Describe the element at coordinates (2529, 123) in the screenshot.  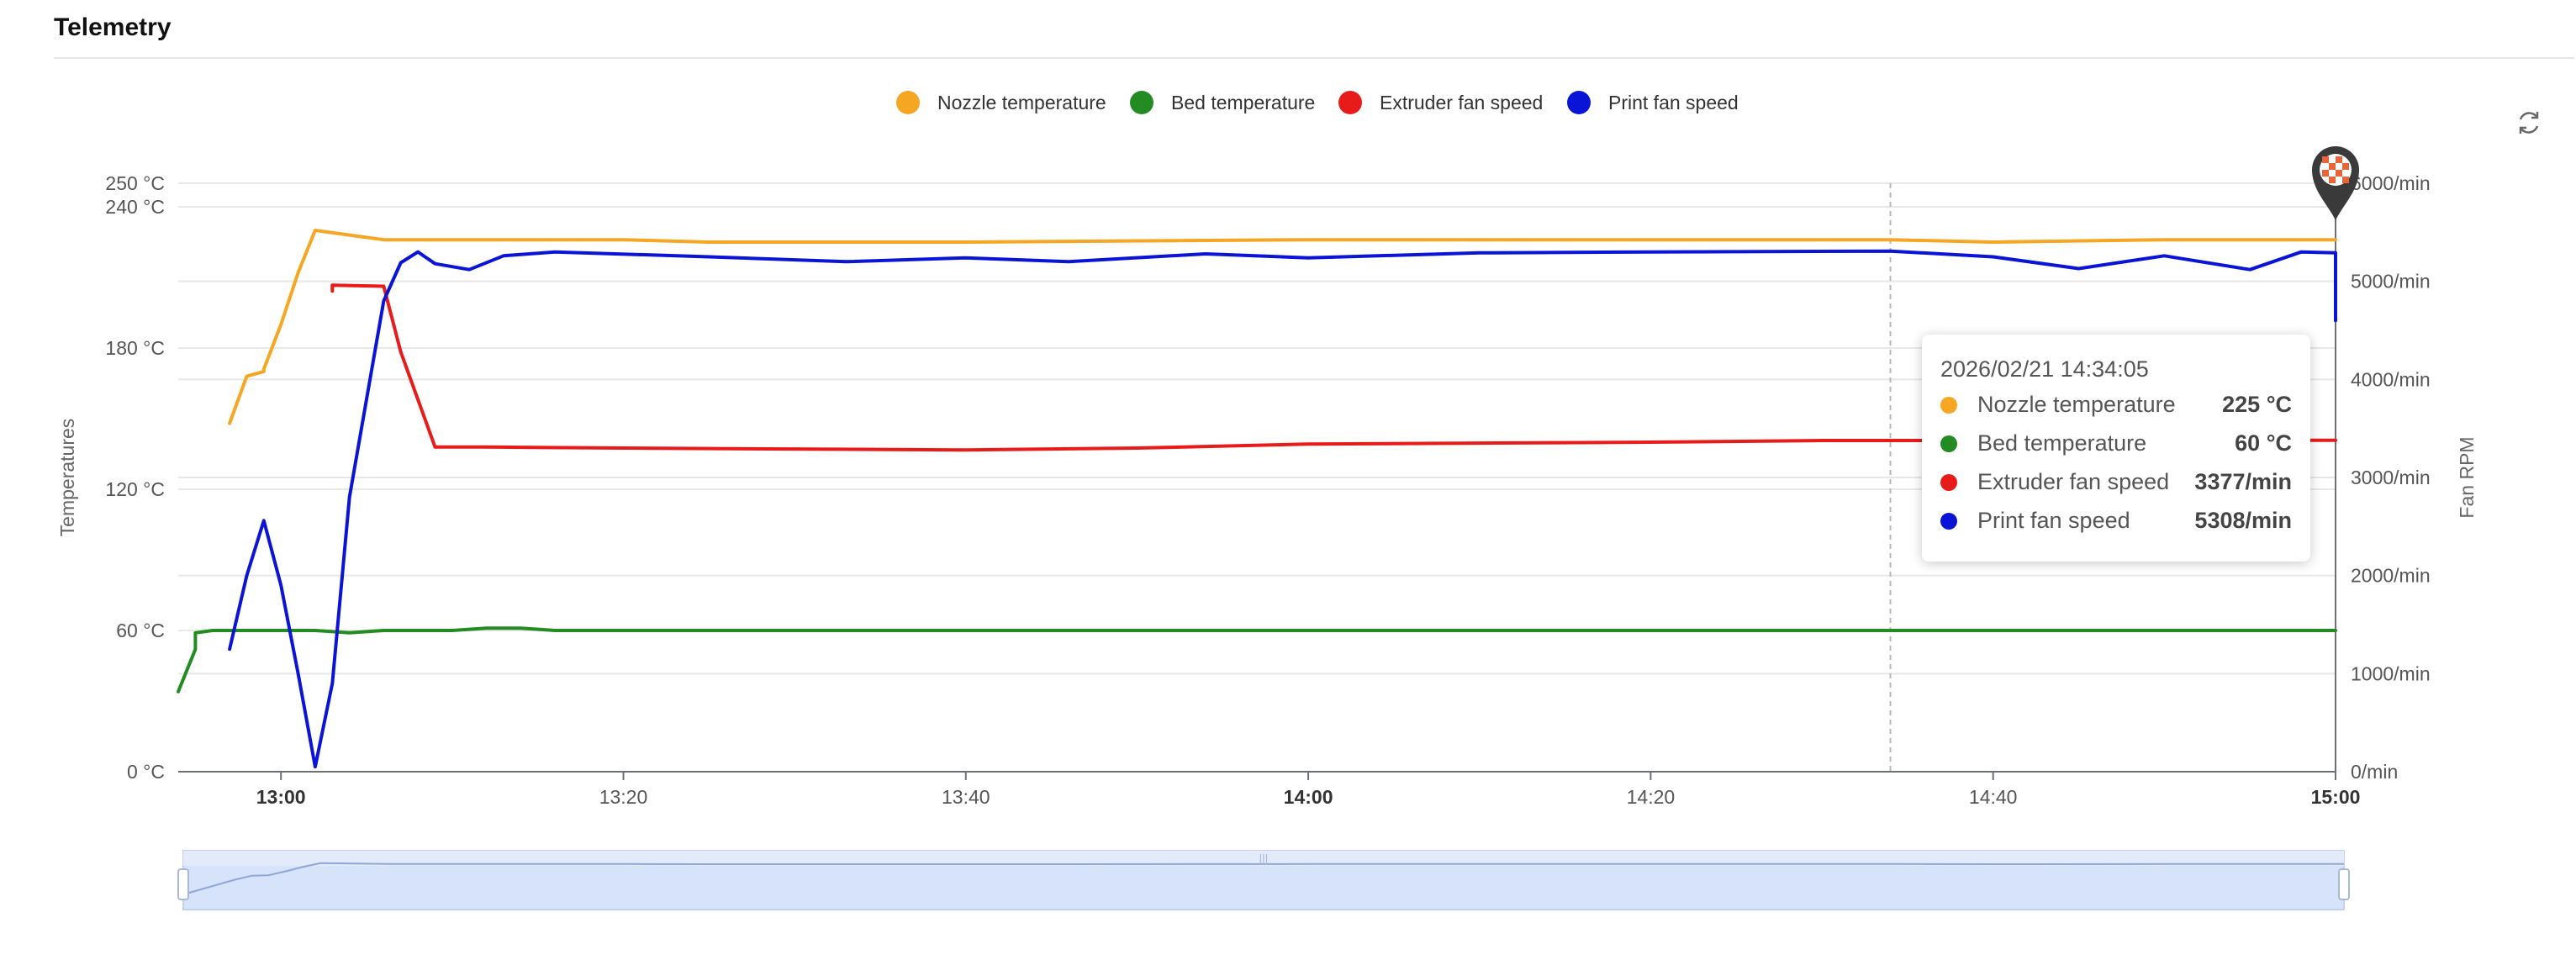
I see `refresh-icon` at that location.